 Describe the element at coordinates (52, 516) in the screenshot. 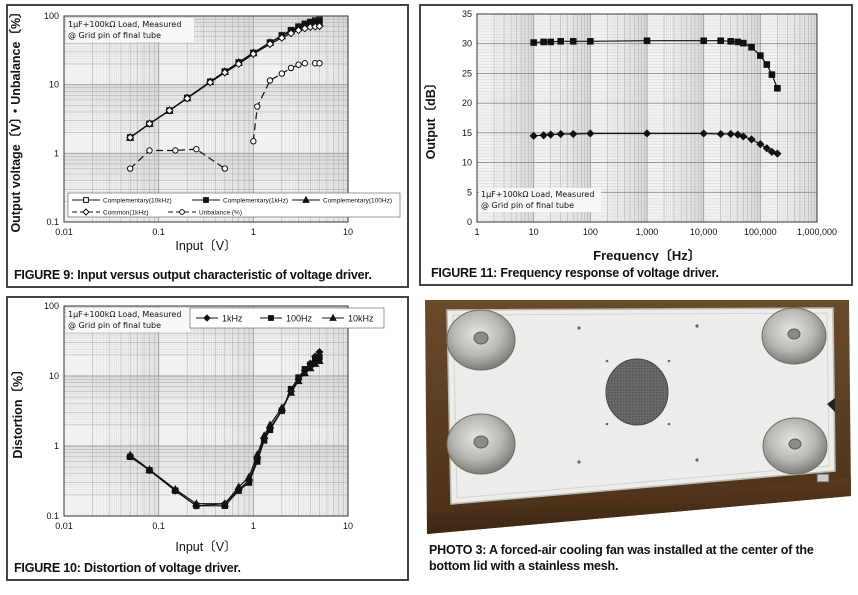

I see `y-tick-label: 0.1` at that location.